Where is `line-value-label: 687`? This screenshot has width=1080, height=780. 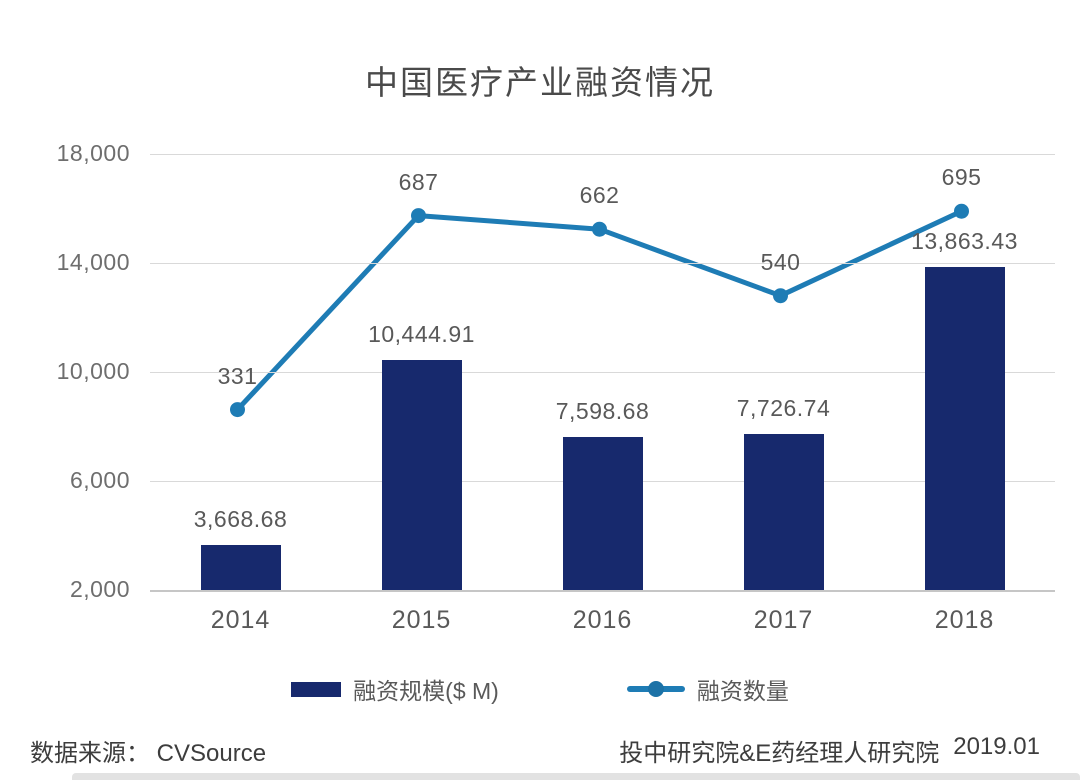 line-value-label: 687 is located at coordinates (418, 181).